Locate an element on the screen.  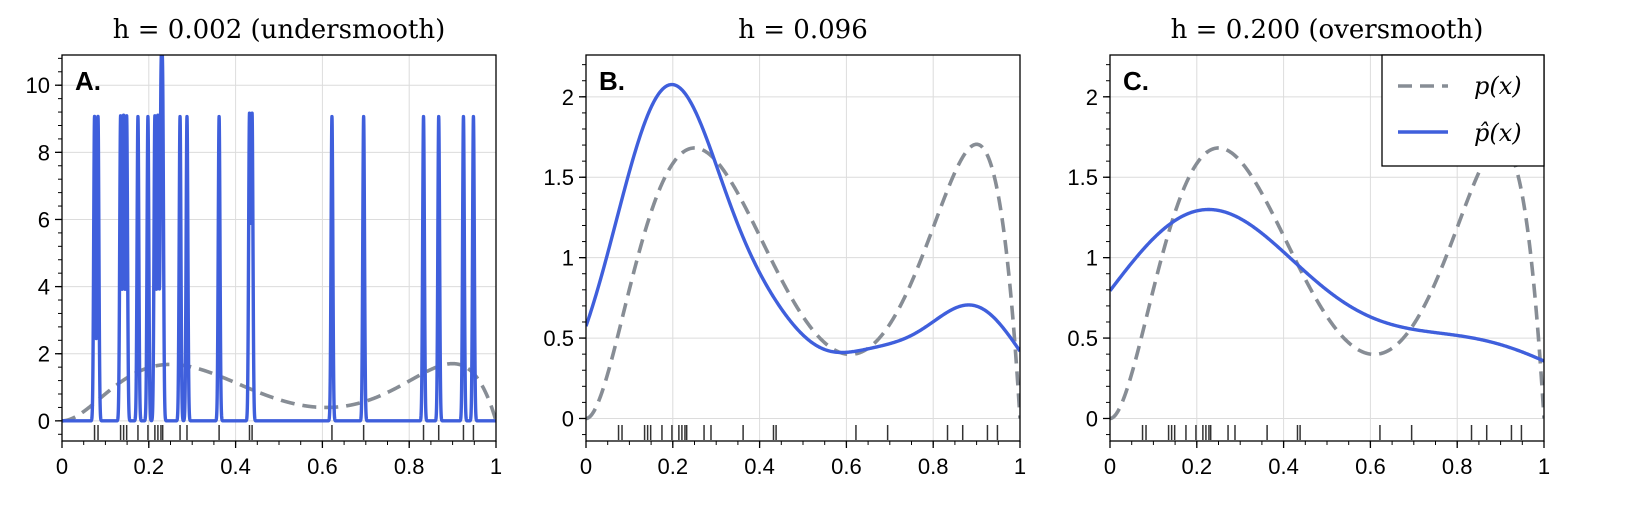
panel-label: B. is located at coordinates (612, 81).